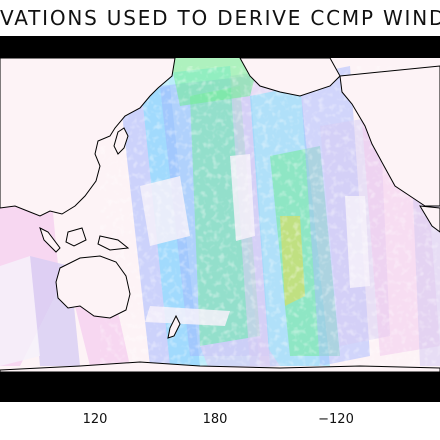 Image resolution: width=440 pixels, height=440 pixels. Describe the element at coordinates (93, 287) in the screenshot. I see `australia` at that location.